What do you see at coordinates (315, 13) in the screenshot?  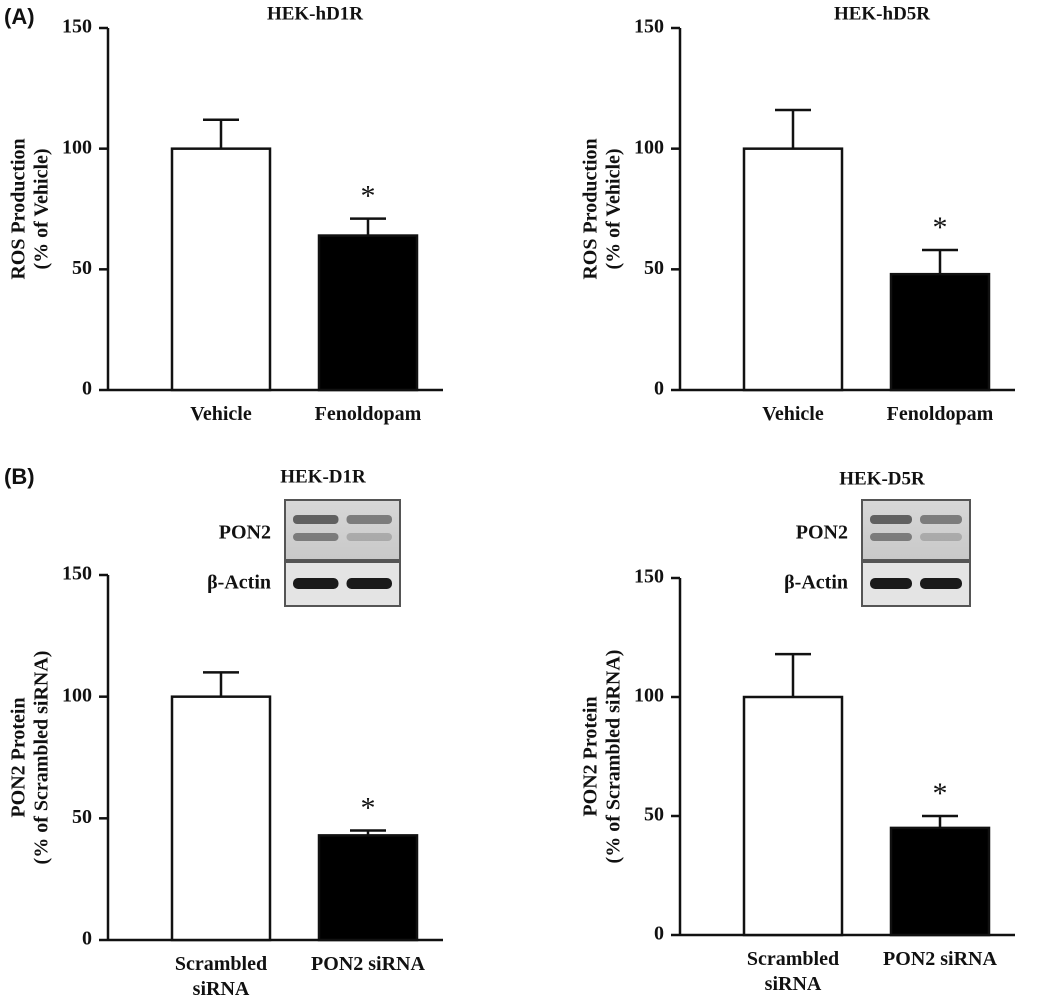 I see `chart-title: HEK-hD1R` at bounding box center [315, 13].